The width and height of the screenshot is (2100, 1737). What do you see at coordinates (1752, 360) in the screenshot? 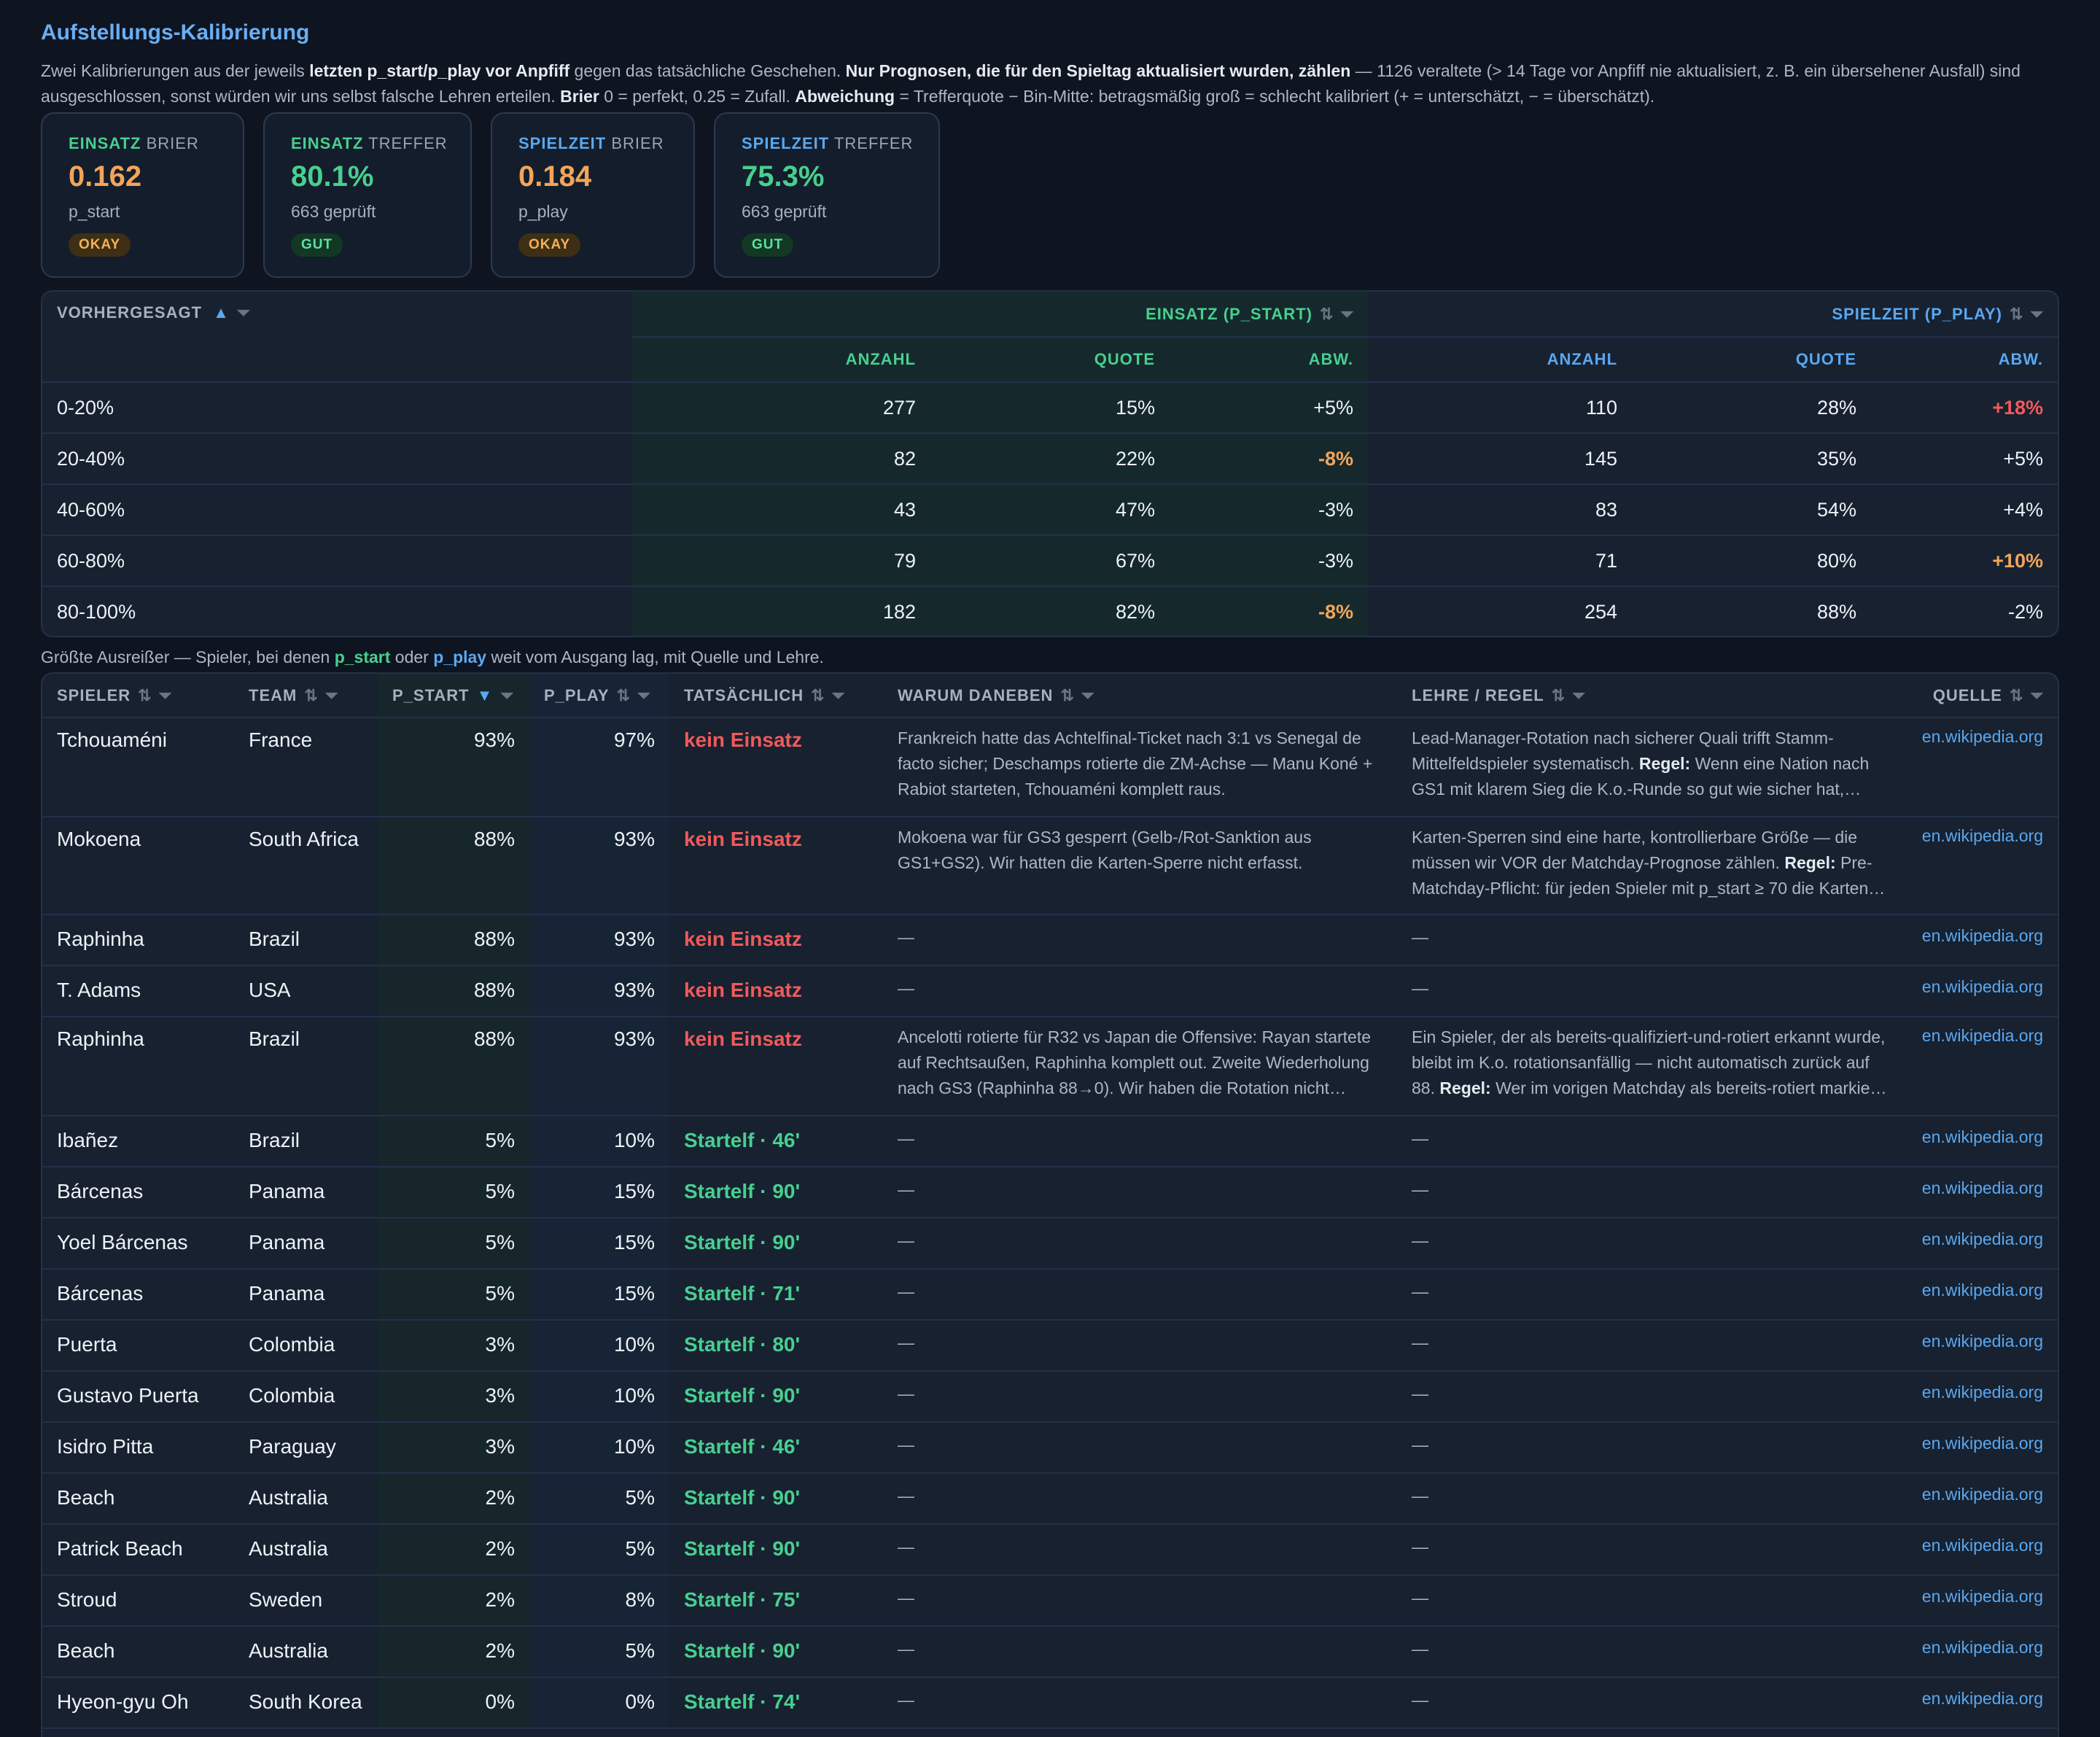
I see `col-spielzeit-quote: QUOTE` at bounding box center [1752, 360].